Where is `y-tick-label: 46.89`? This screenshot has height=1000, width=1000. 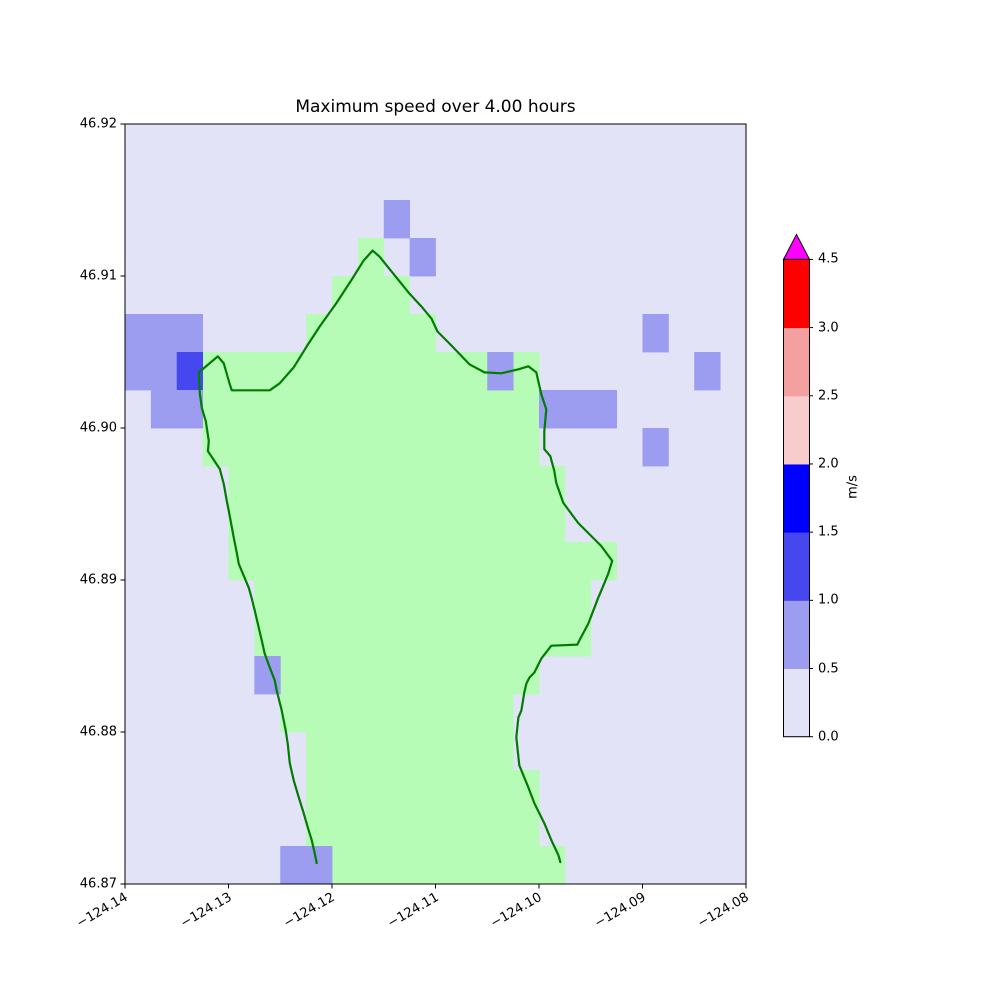 y-tick-label: 46.89 is located at coordinates (98, 580).